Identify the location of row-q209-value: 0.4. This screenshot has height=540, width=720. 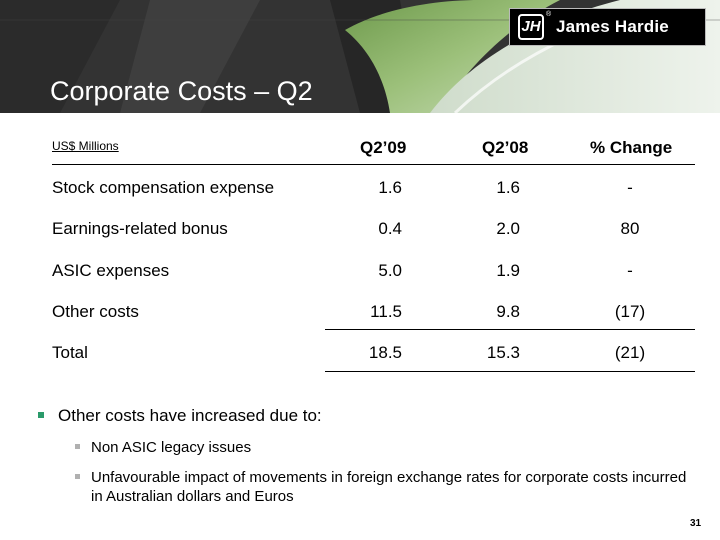
(390, 228).